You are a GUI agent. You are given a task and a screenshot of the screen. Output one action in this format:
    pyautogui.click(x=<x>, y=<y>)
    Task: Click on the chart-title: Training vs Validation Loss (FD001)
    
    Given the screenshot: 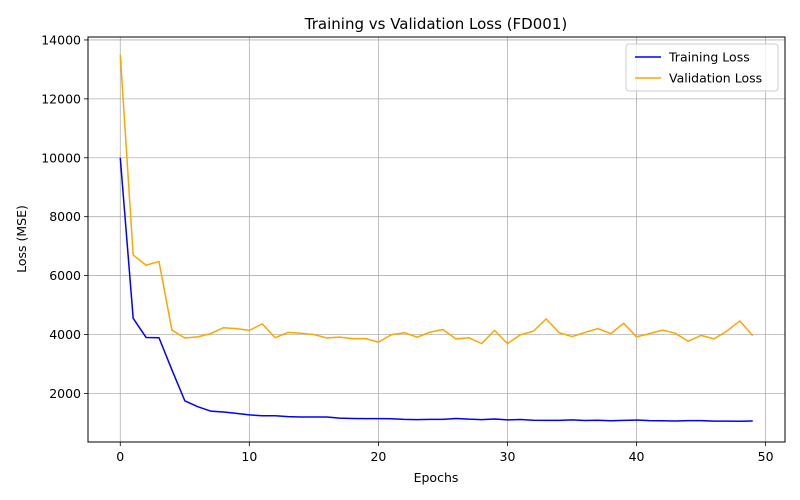 What is the action you would take?
    pyautogui.click(x=435, y=24)
    